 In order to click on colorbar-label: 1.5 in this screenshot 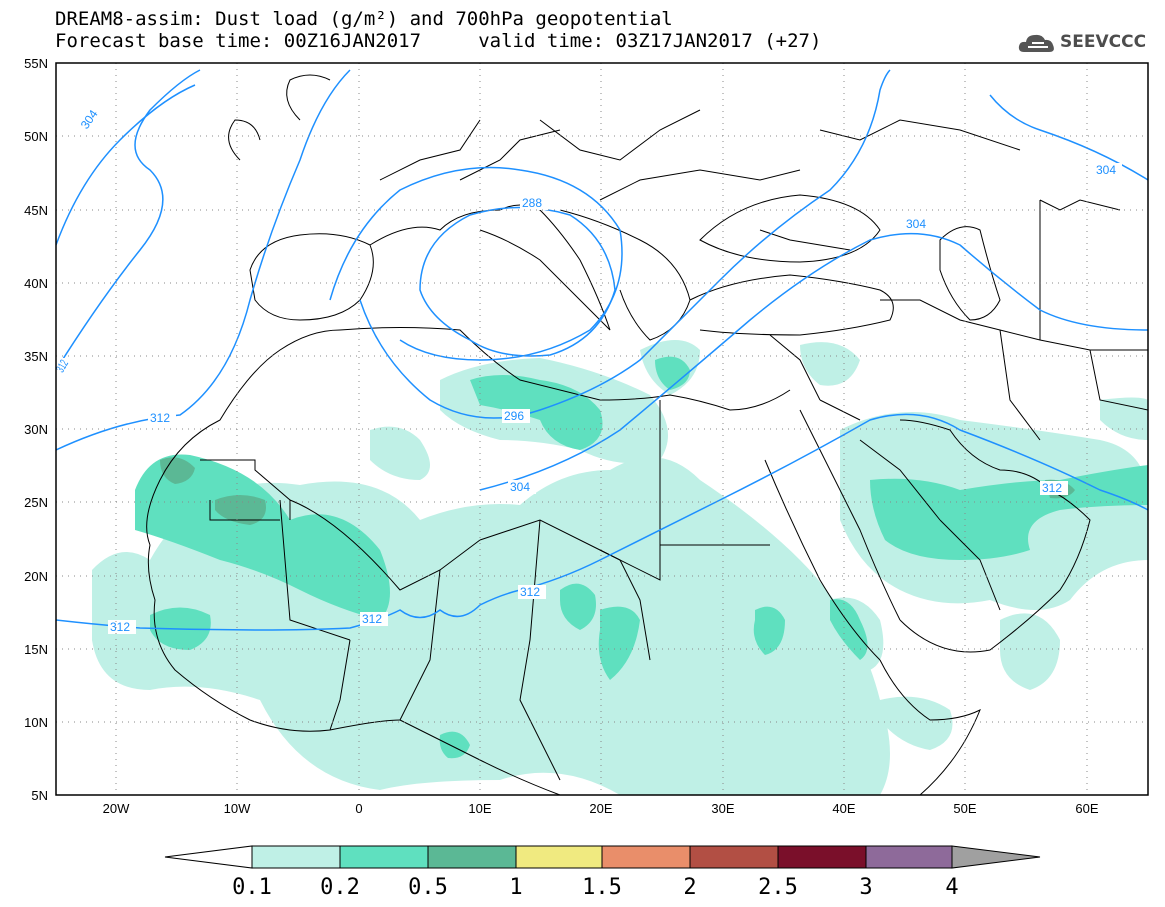, I will do `click(602, 887)`.